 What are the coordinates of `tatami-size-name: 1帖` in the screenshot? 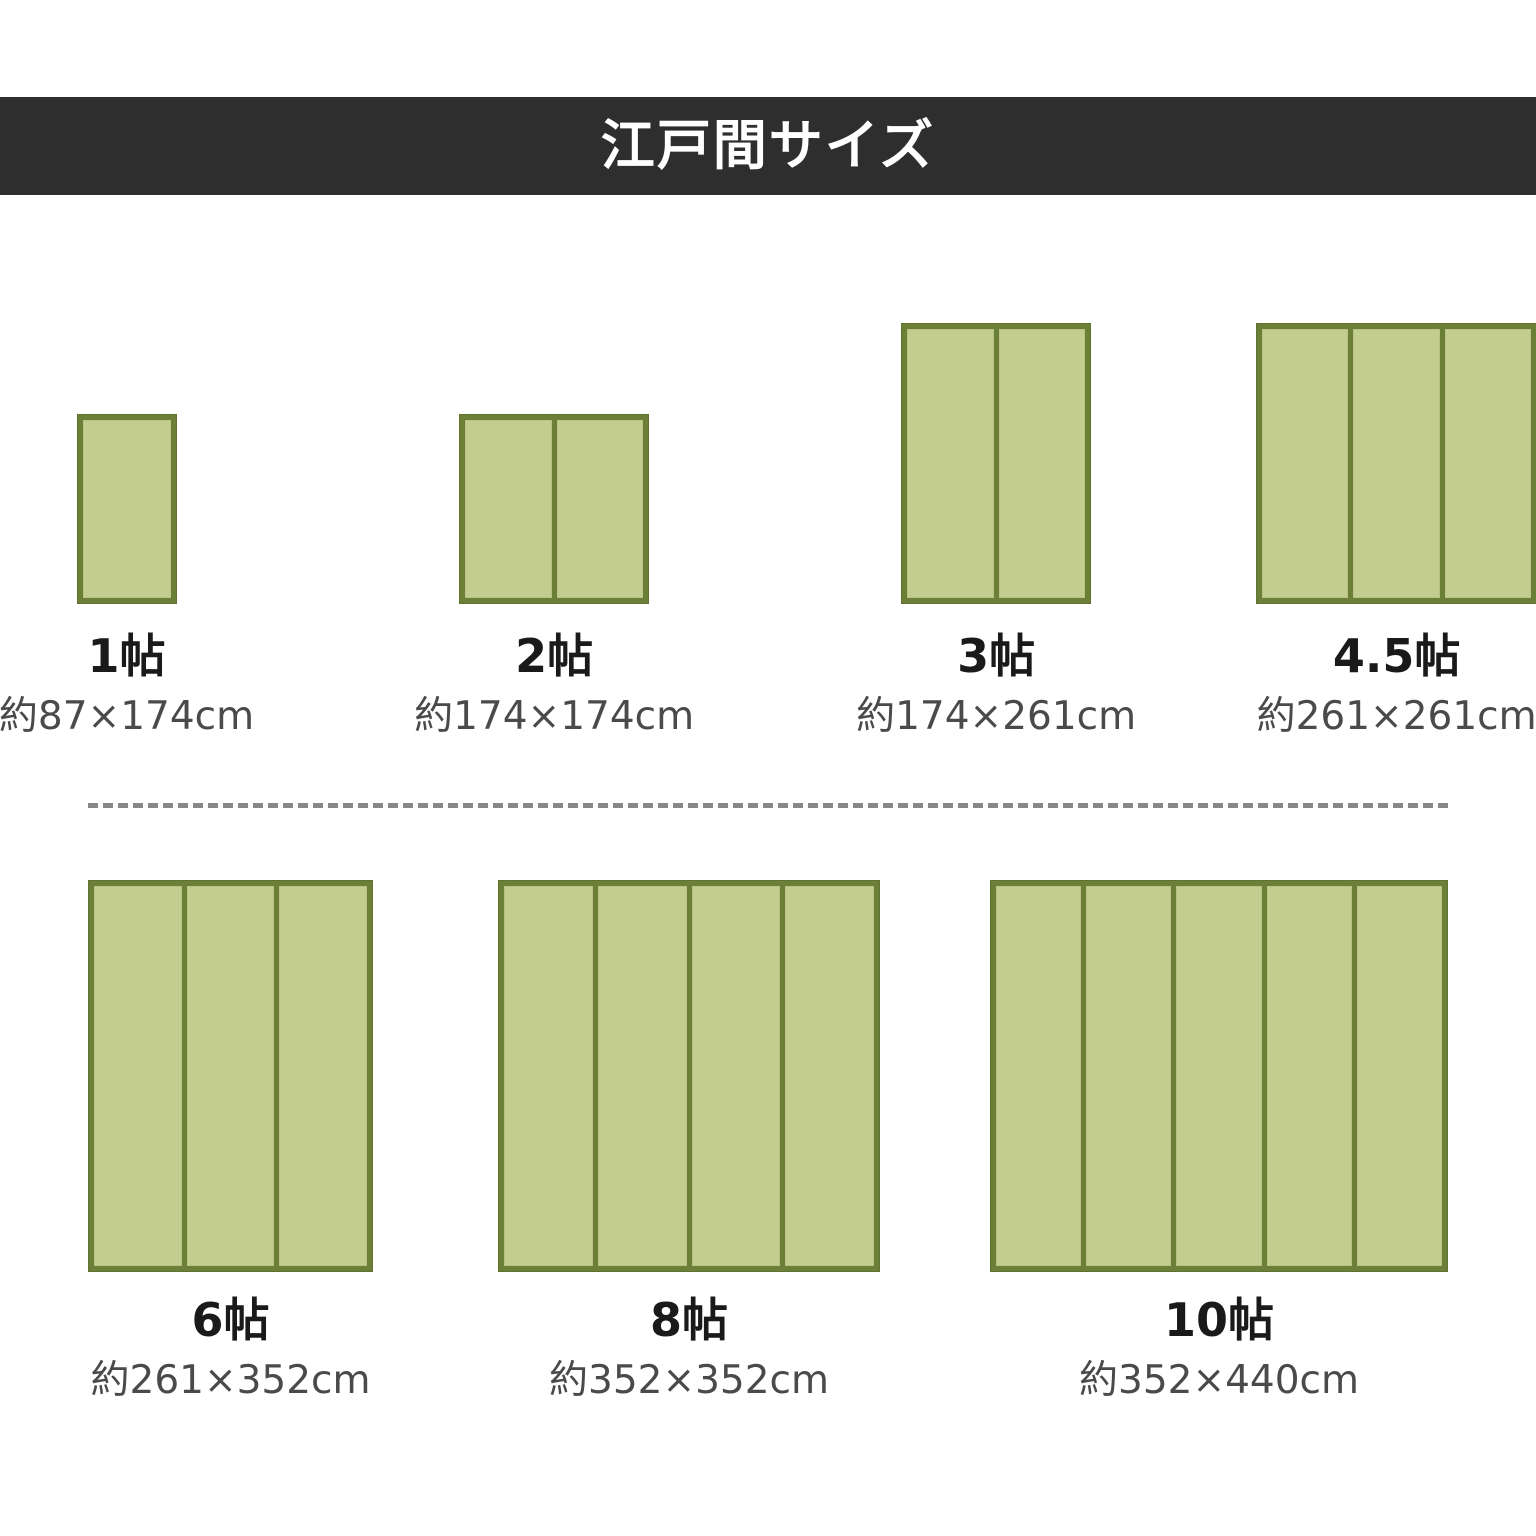 It's located at (126, 656).